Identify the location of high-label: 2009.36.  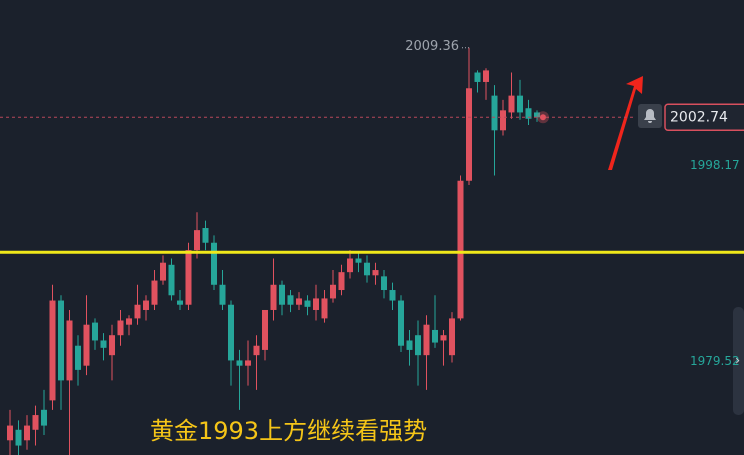
(432, 46).